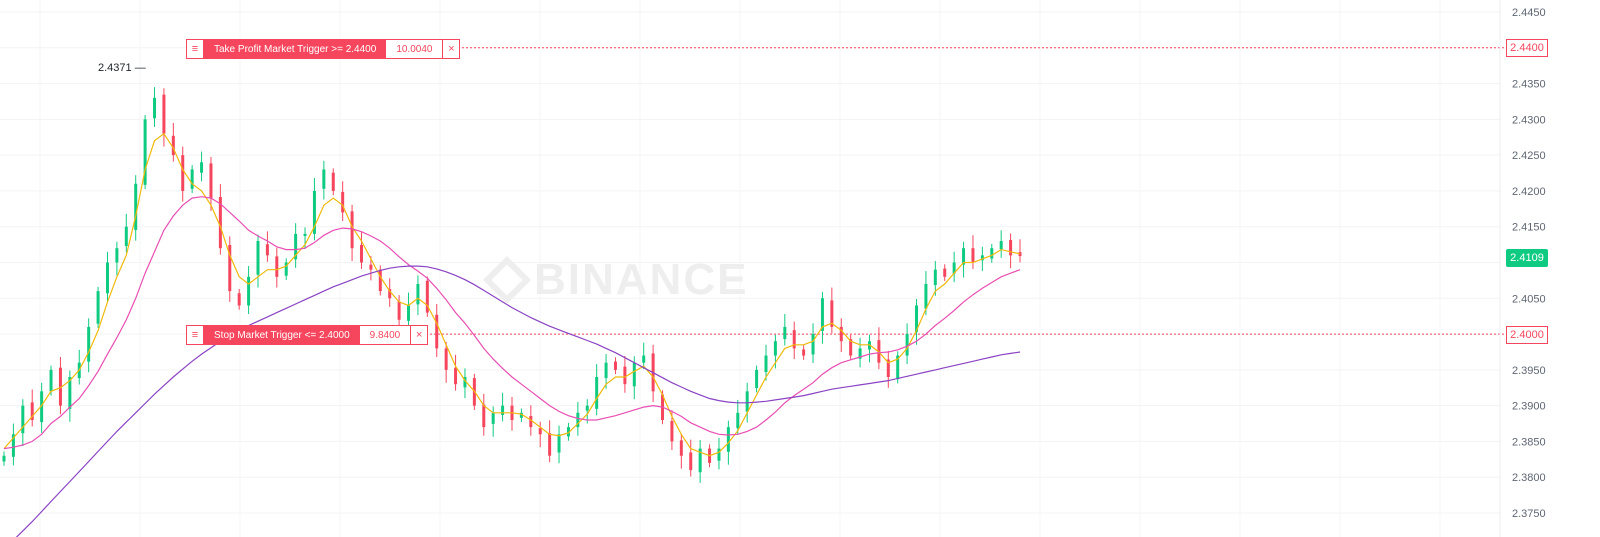 The height and width of the screenshot is (537, 1600). I want to click on current-price-tag: 2.4109, so click(1527, 258).